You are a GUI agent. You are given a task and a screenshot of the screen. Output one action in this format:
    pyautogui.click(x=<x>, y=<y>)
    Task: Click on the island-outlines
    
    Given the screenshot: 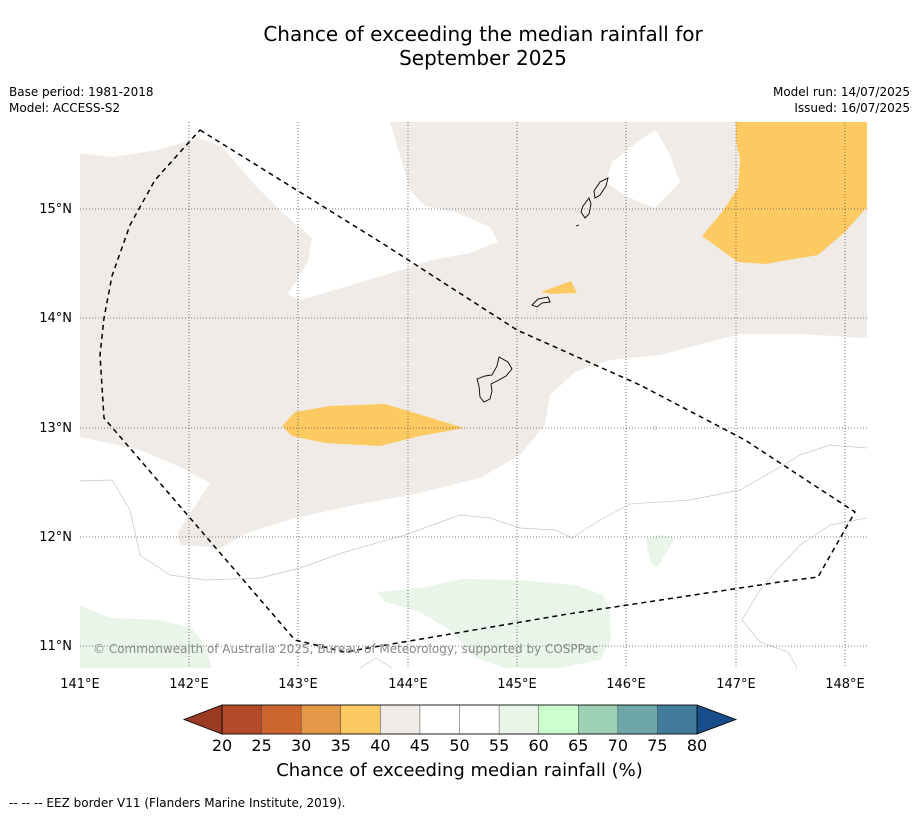 What is the action you would take?
    pyautogui.click(x=542, y=290)
    